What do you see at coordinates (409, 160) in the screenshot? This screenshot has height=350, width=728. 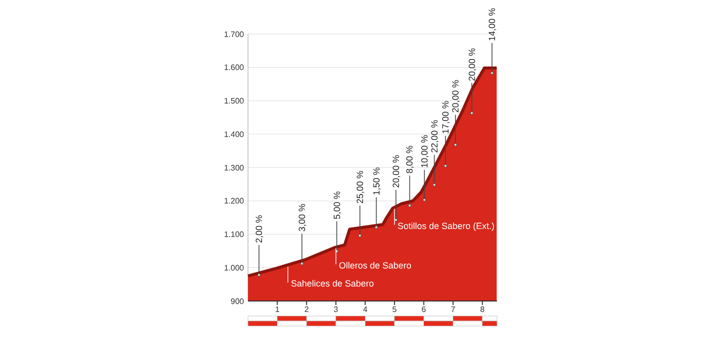 I see `annotation: 8,00 %` at bounding box center [409, 160].